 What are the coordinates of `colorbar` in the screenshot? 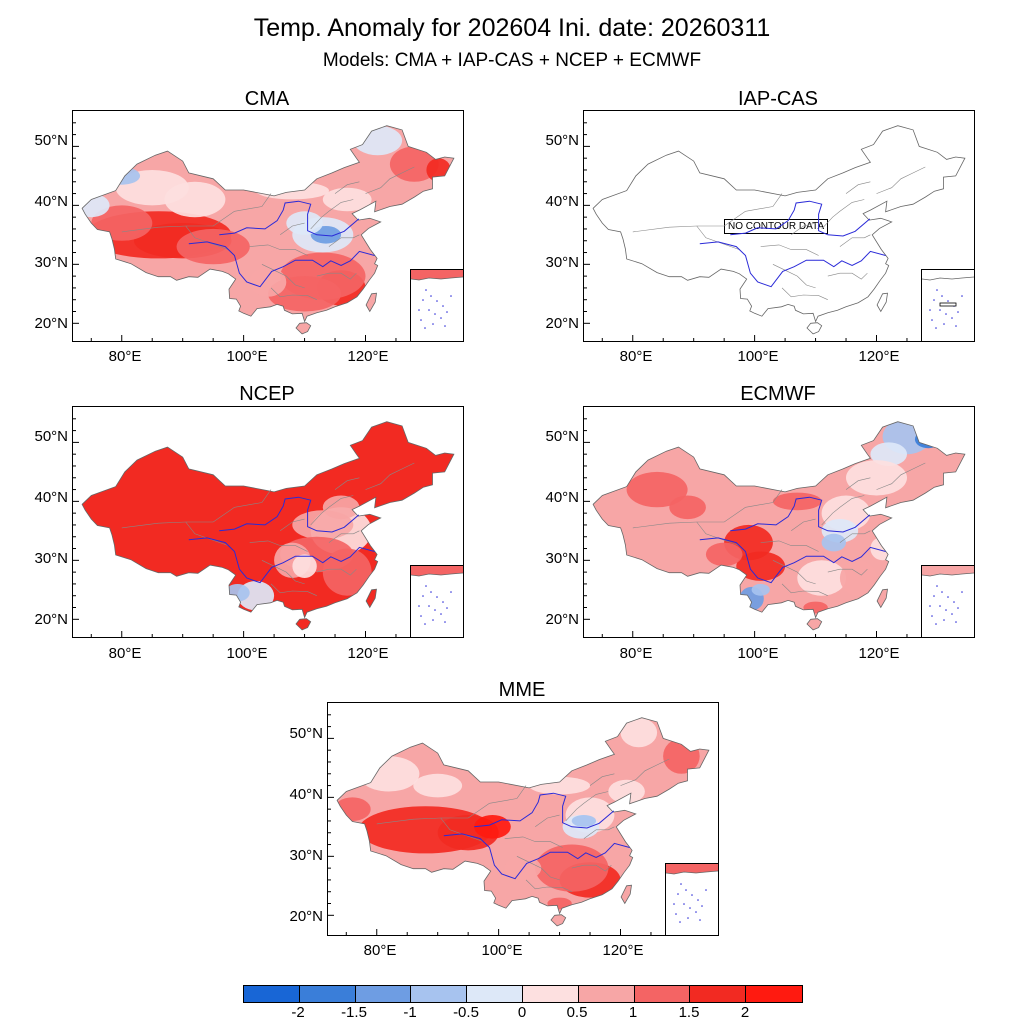 It's located at (523, 994).